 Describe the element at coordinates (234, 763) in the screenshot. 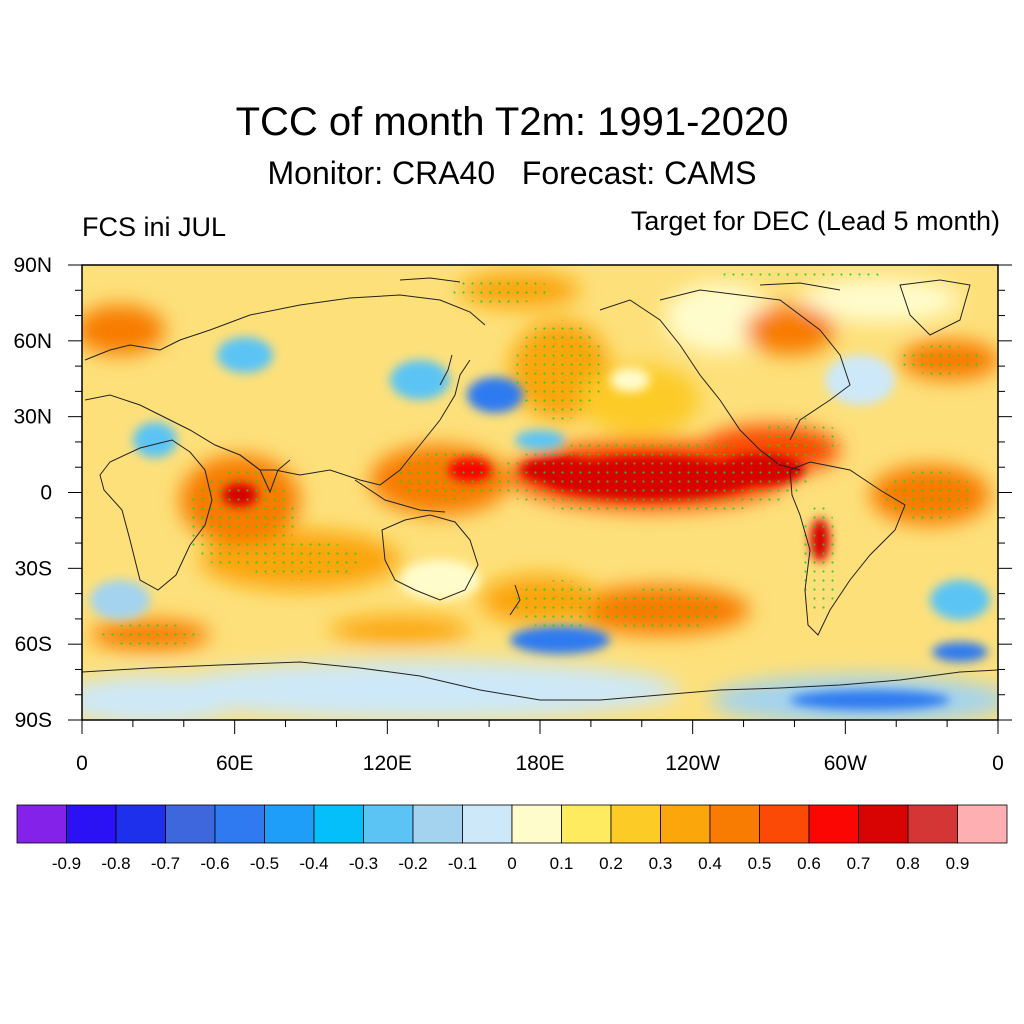

I see `lon-tick-label: 60E` at that location.